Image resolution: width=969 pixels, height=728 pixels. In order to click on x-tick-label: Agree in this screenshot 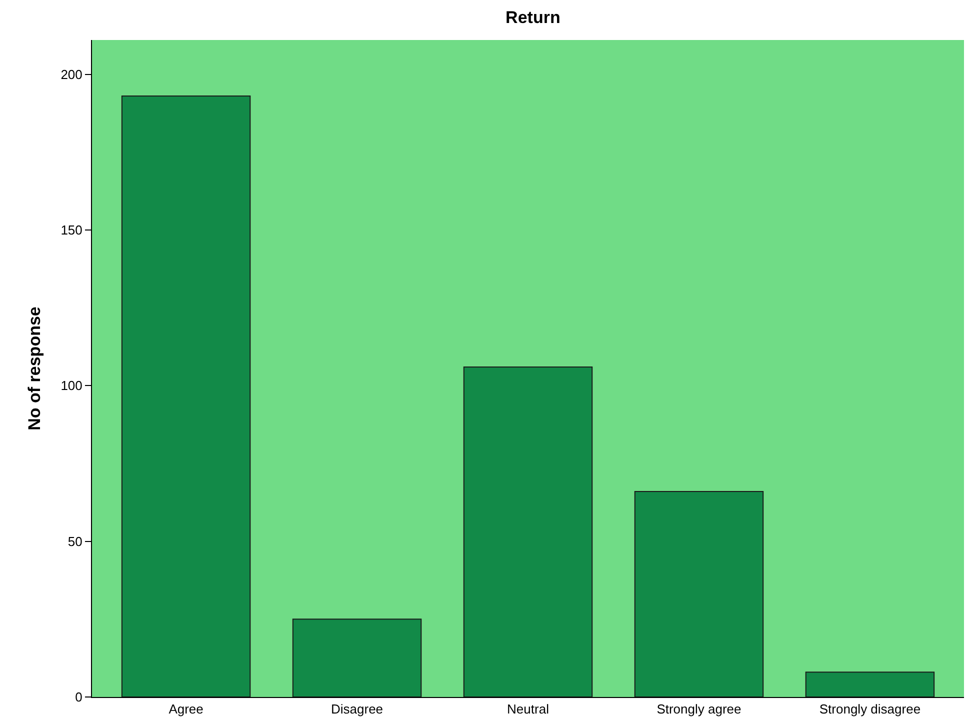, I will do `click(186, 709)`.